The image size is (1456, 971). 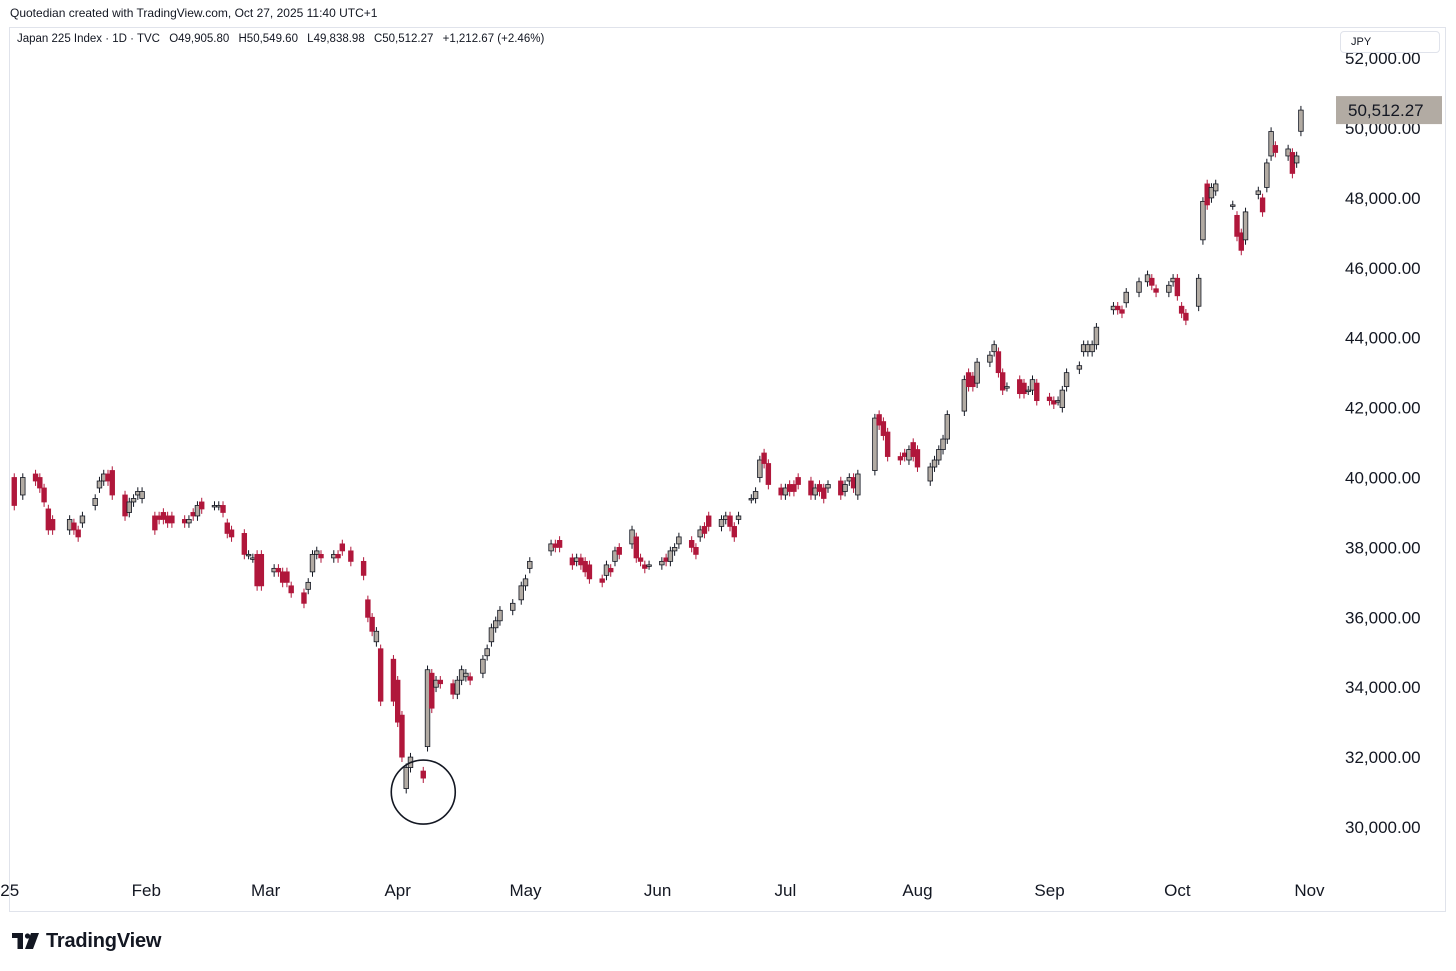 What do you see at coordinates (266, 890) in the screenshot?
I see `x-tick-label: Mar` at bounding box center [266, 890].